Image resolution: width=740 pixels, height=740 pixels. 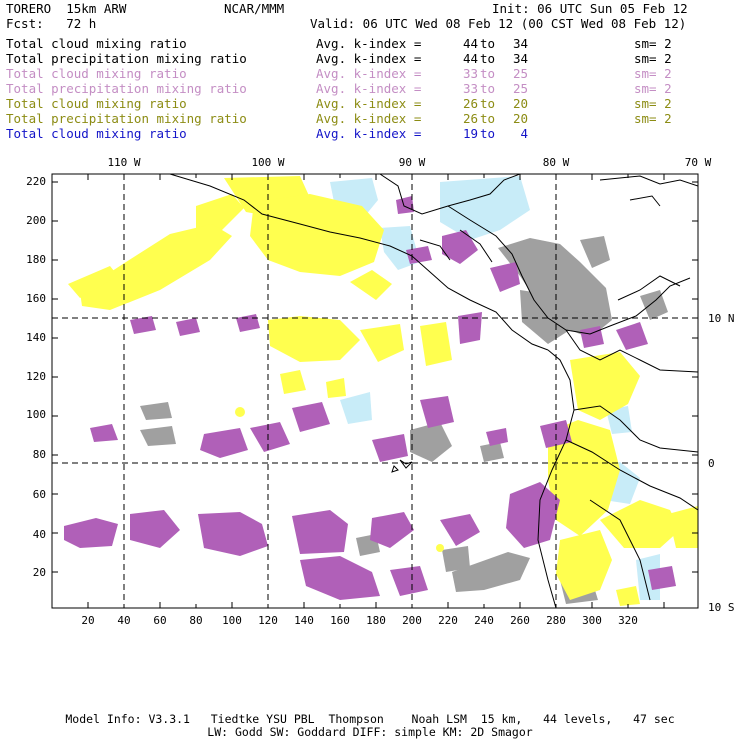 I want to click on lon-label: 90 W, so click(x=412, y=162).